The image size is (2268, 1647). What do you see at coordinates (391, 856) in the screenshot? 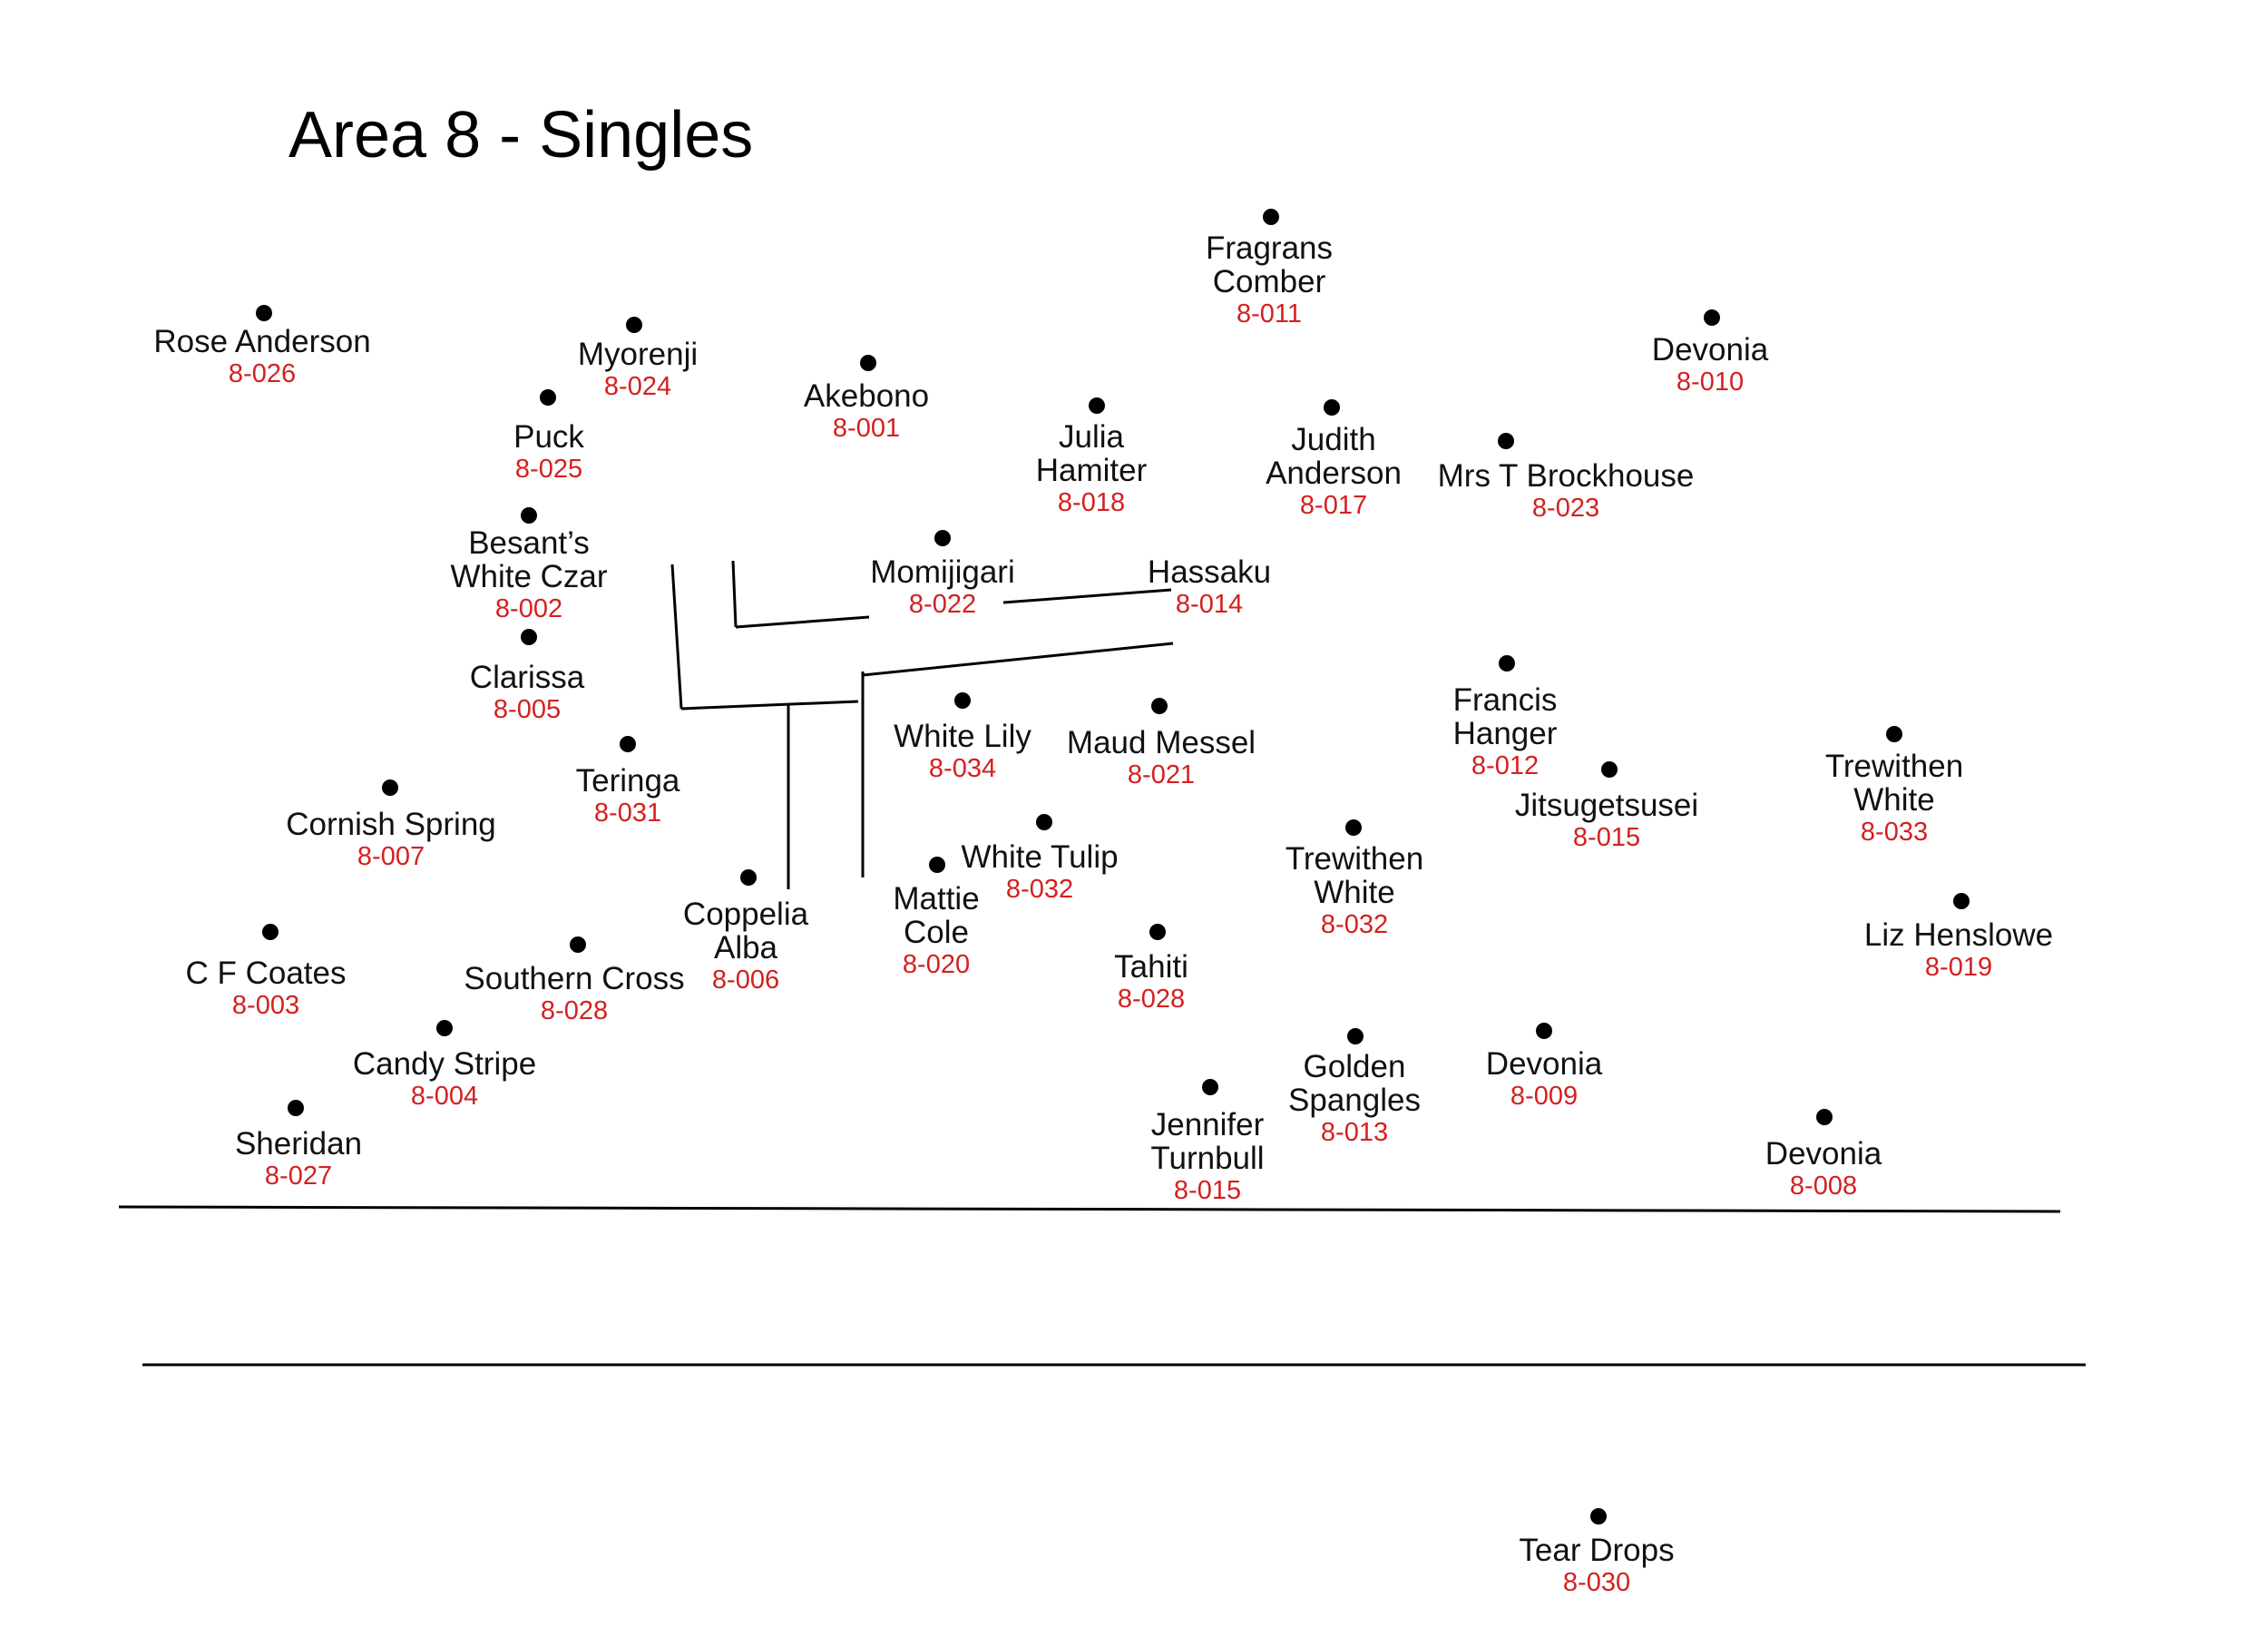
I see `plant-code: 8-007` at bounding box center [391, 856].